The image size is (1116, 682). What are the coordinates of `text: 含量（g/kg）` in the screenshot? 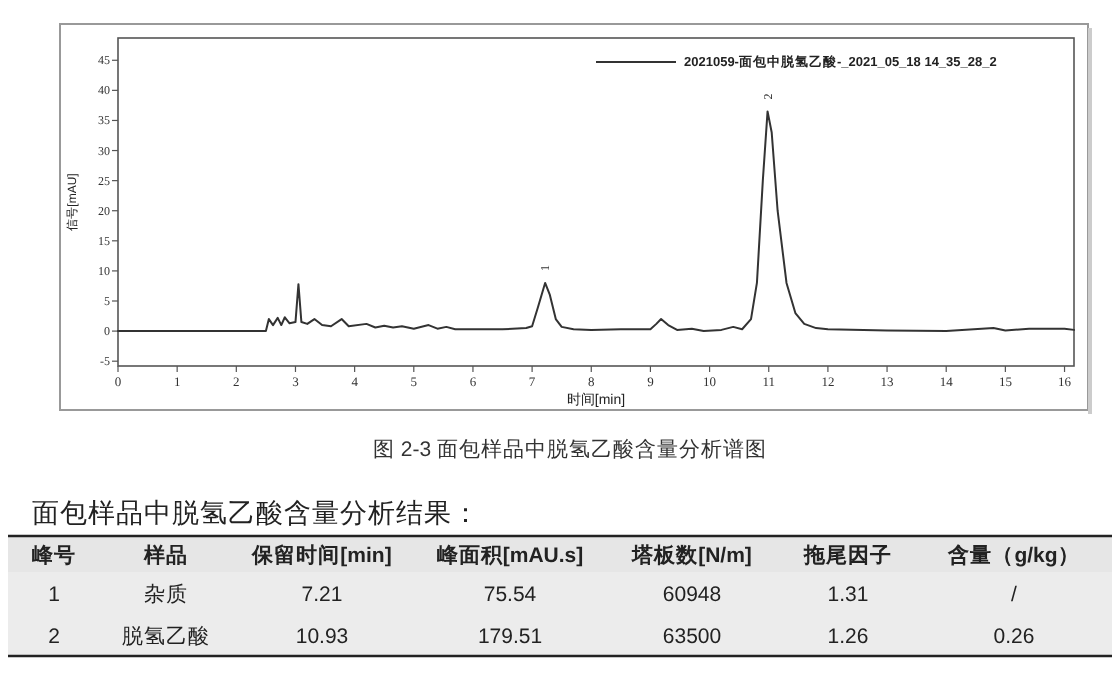 It's located at (1013, 555).